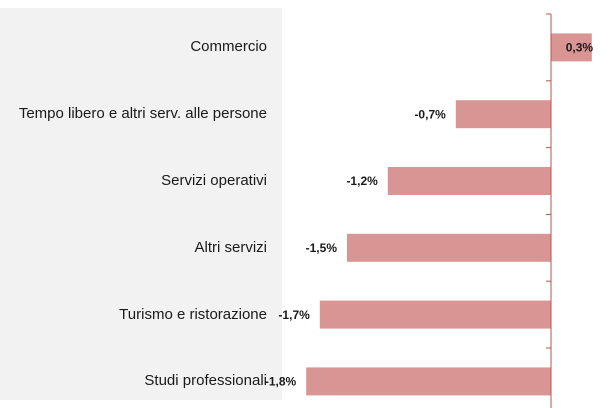  I want to click on category-label: Turismo e ristorazione, so click(133, 315).